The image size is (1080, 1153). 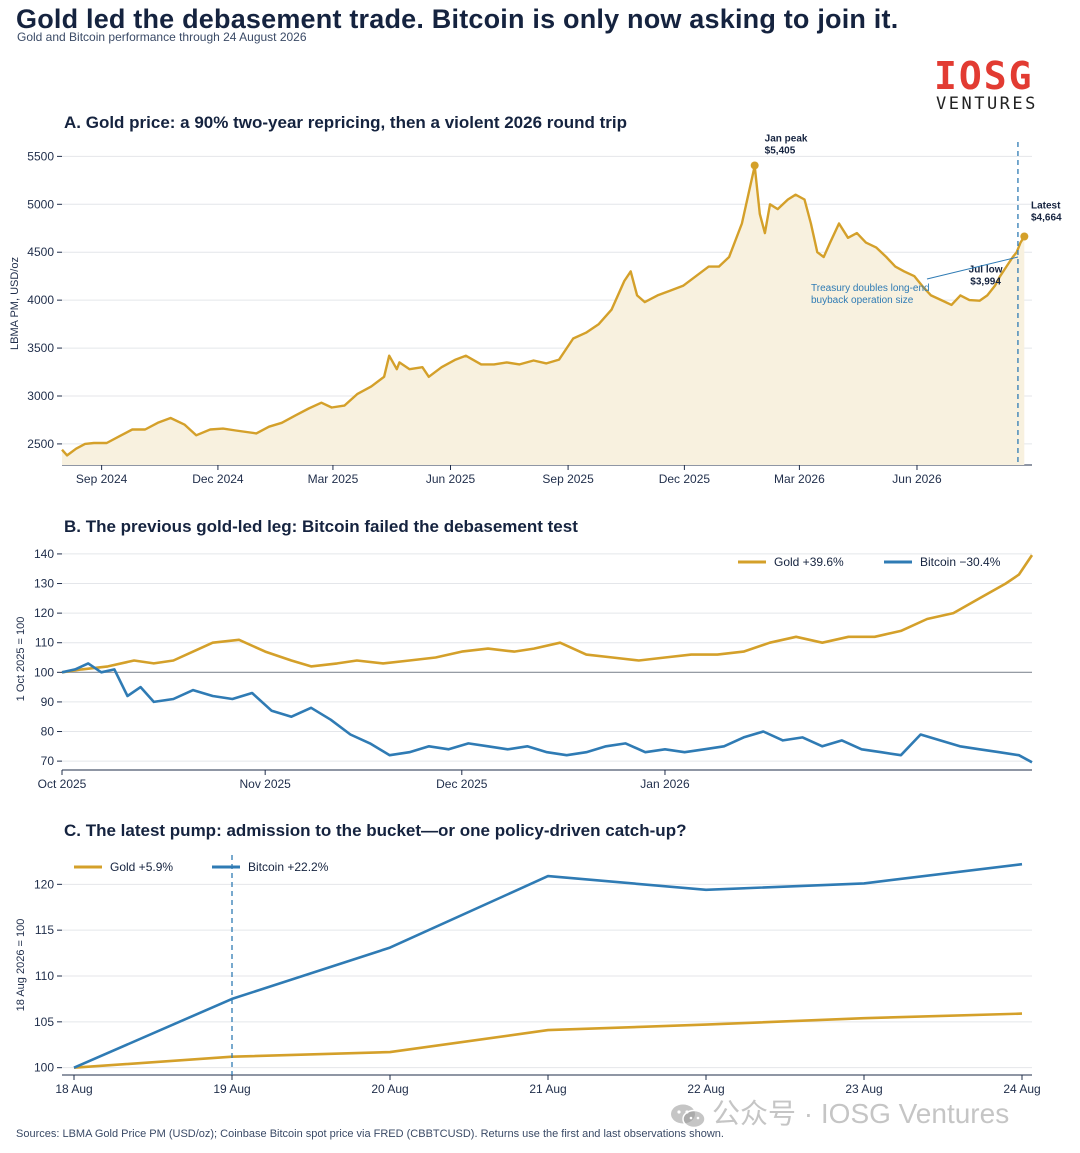 I want to click on x-tick-label: 18 Aug, so click(x=73, y=1089).